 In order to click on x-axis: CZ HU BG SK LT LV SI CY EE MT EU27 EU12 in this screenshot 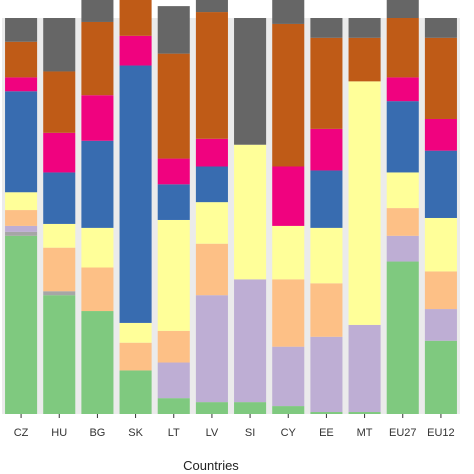, I will do `click(234, 426)`.